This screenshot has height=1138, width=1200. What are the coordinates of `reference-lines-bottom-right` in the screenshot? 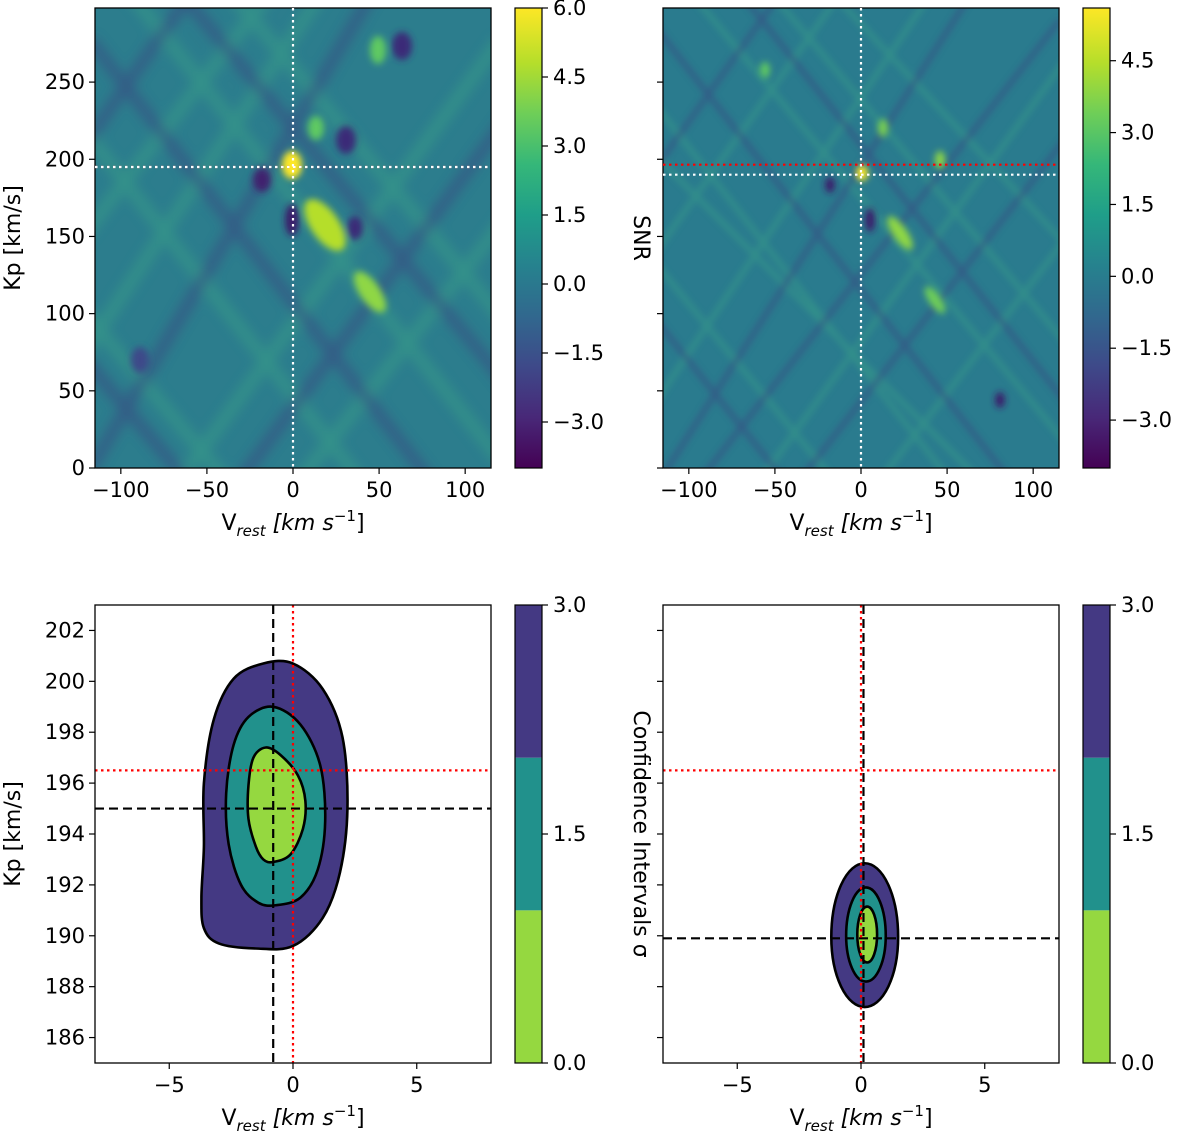 It's located at (861, 834).